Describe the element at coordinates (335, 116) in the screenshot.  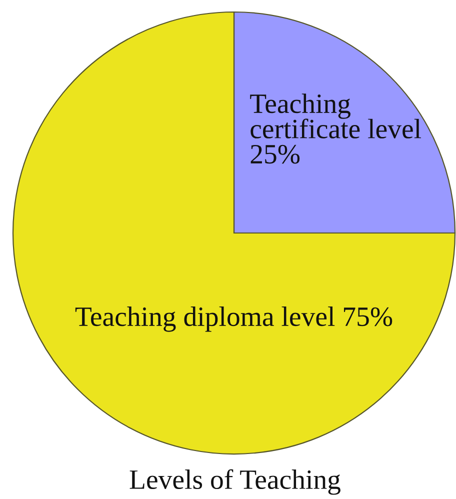
I see `slice-label: Teaching certificate level` at that location.